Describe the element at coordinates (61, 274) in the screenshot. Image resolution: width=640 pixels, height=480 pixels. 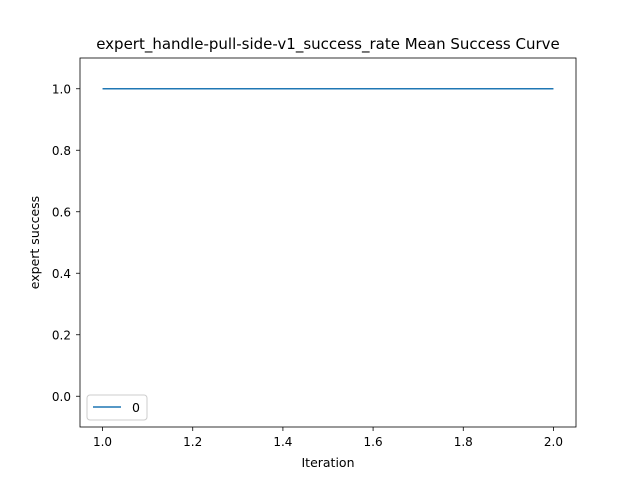
I see `y-tick-label: 0.4` at that location.